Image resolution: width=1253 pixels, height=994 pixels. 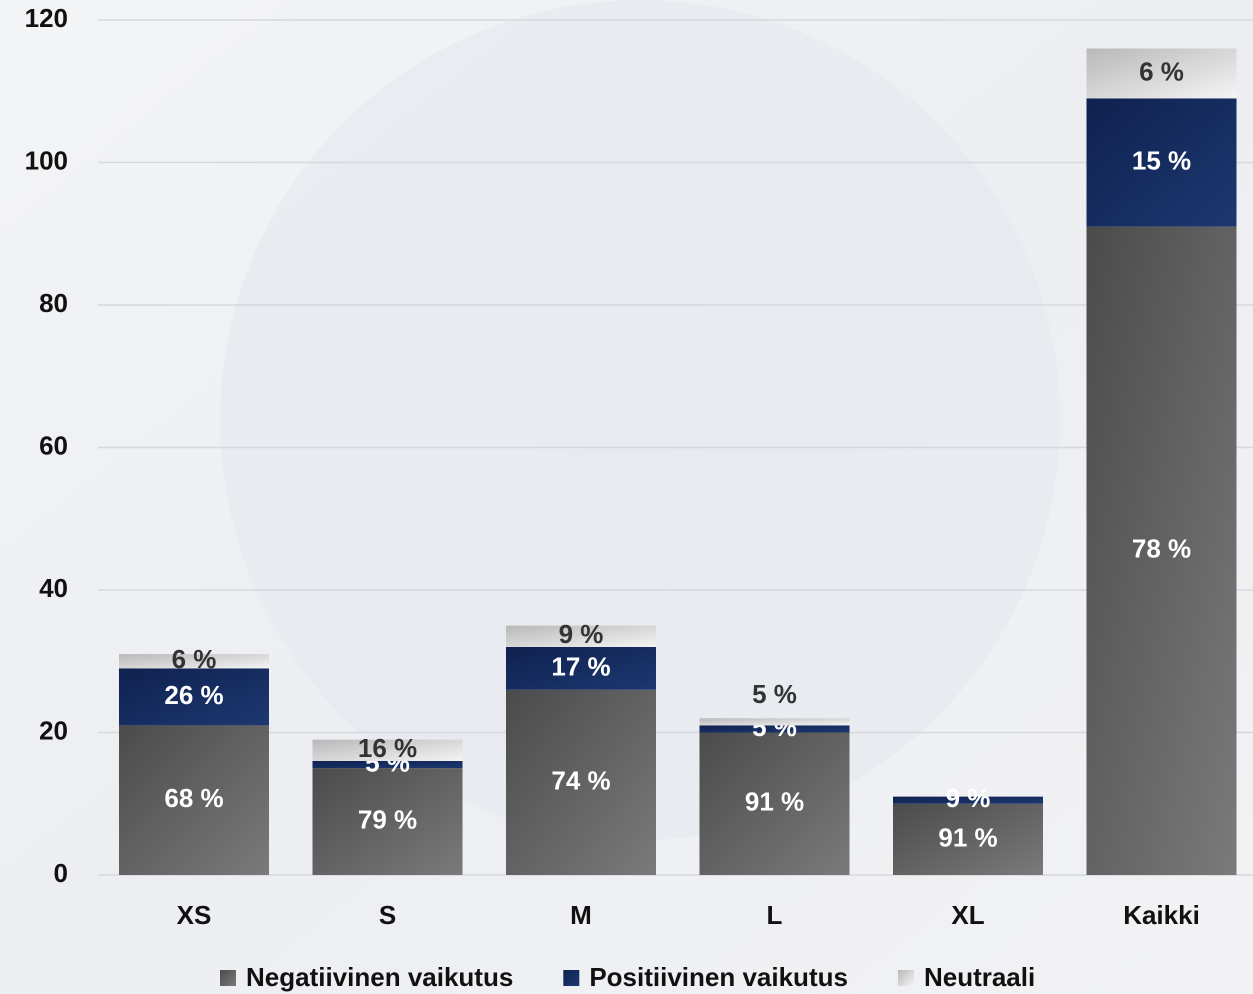 I want to click on data-label: 68 %, so click(x=193, y=798).